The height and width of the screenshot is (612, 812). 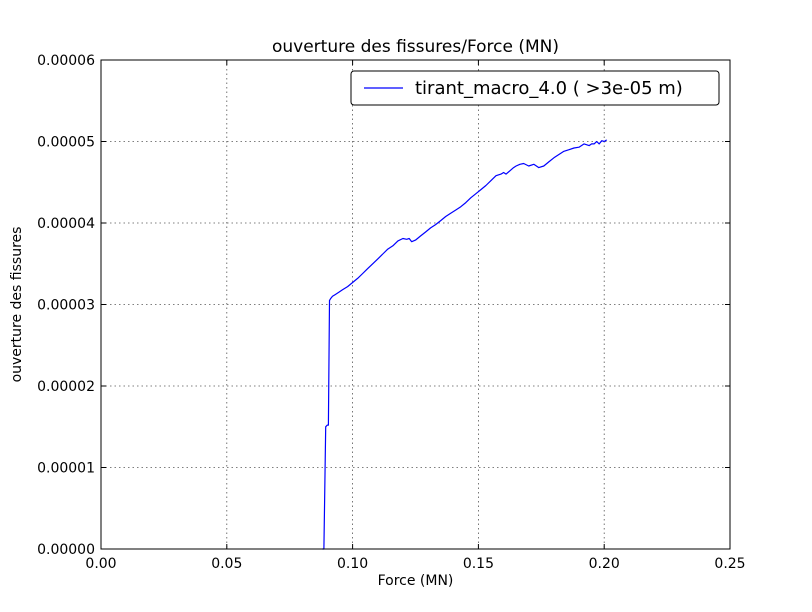 What do you see at coordinates (729, 564) in the screenshot?
I see `x-tick-label: 0.25` at bounding box center [729, 564].